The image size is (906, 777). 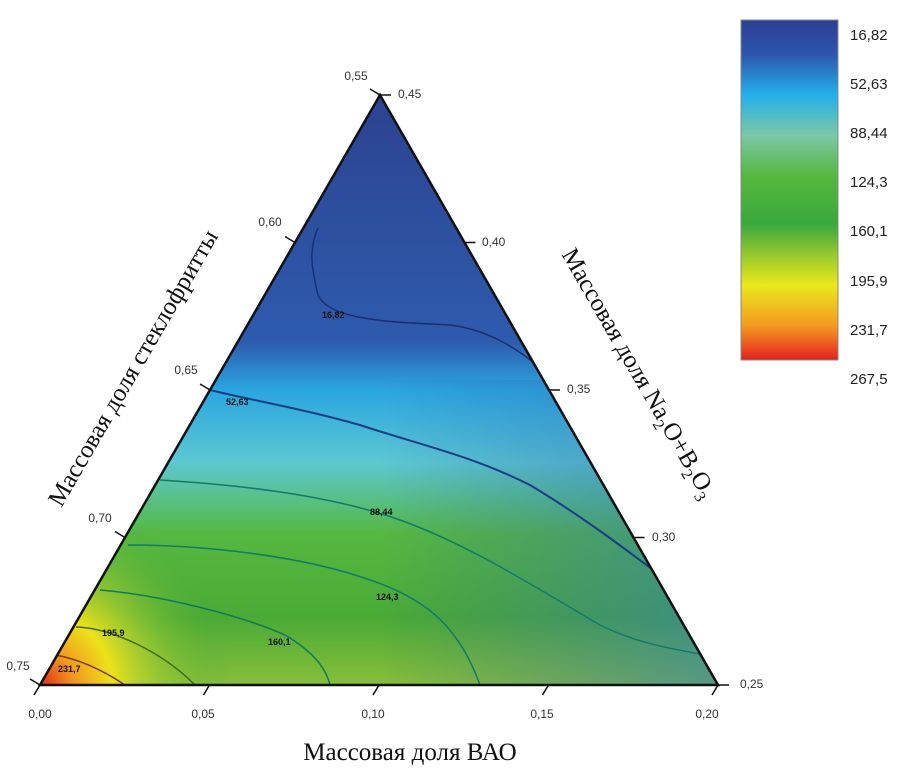 What do you see at coordinates (356, 76) in the screenshot?
I see `left-tick-label-0: 0,55` at bounding box center [356, 76].